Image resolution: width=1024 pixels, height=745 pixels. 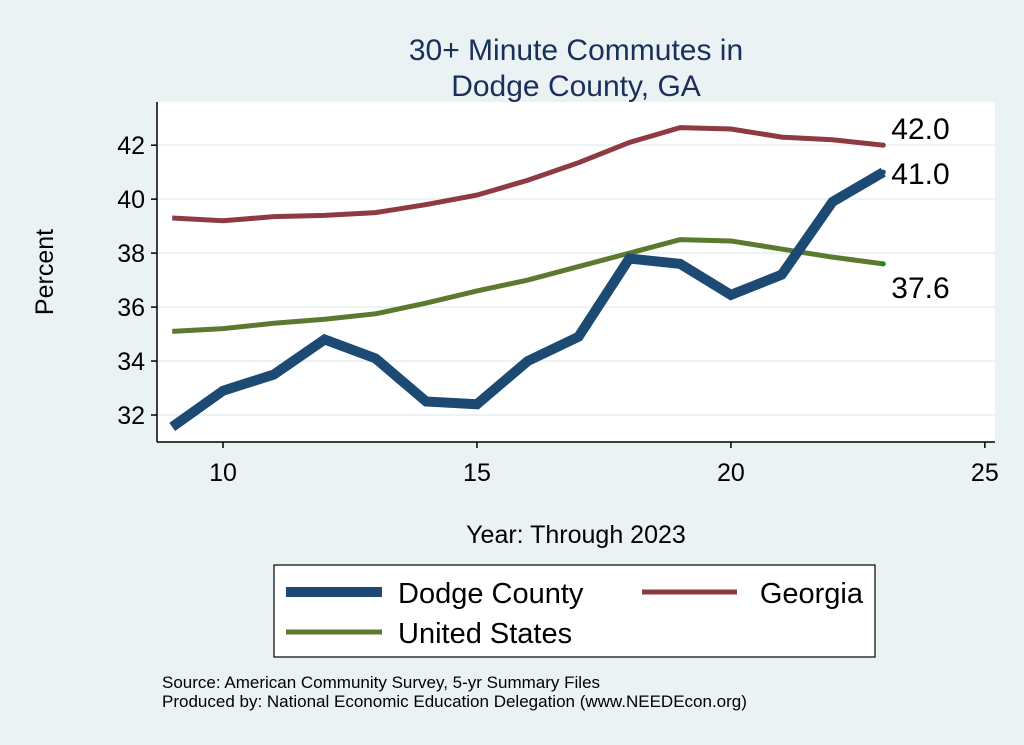 I want to click on series-line-united-states, so click(x=528, y=285).